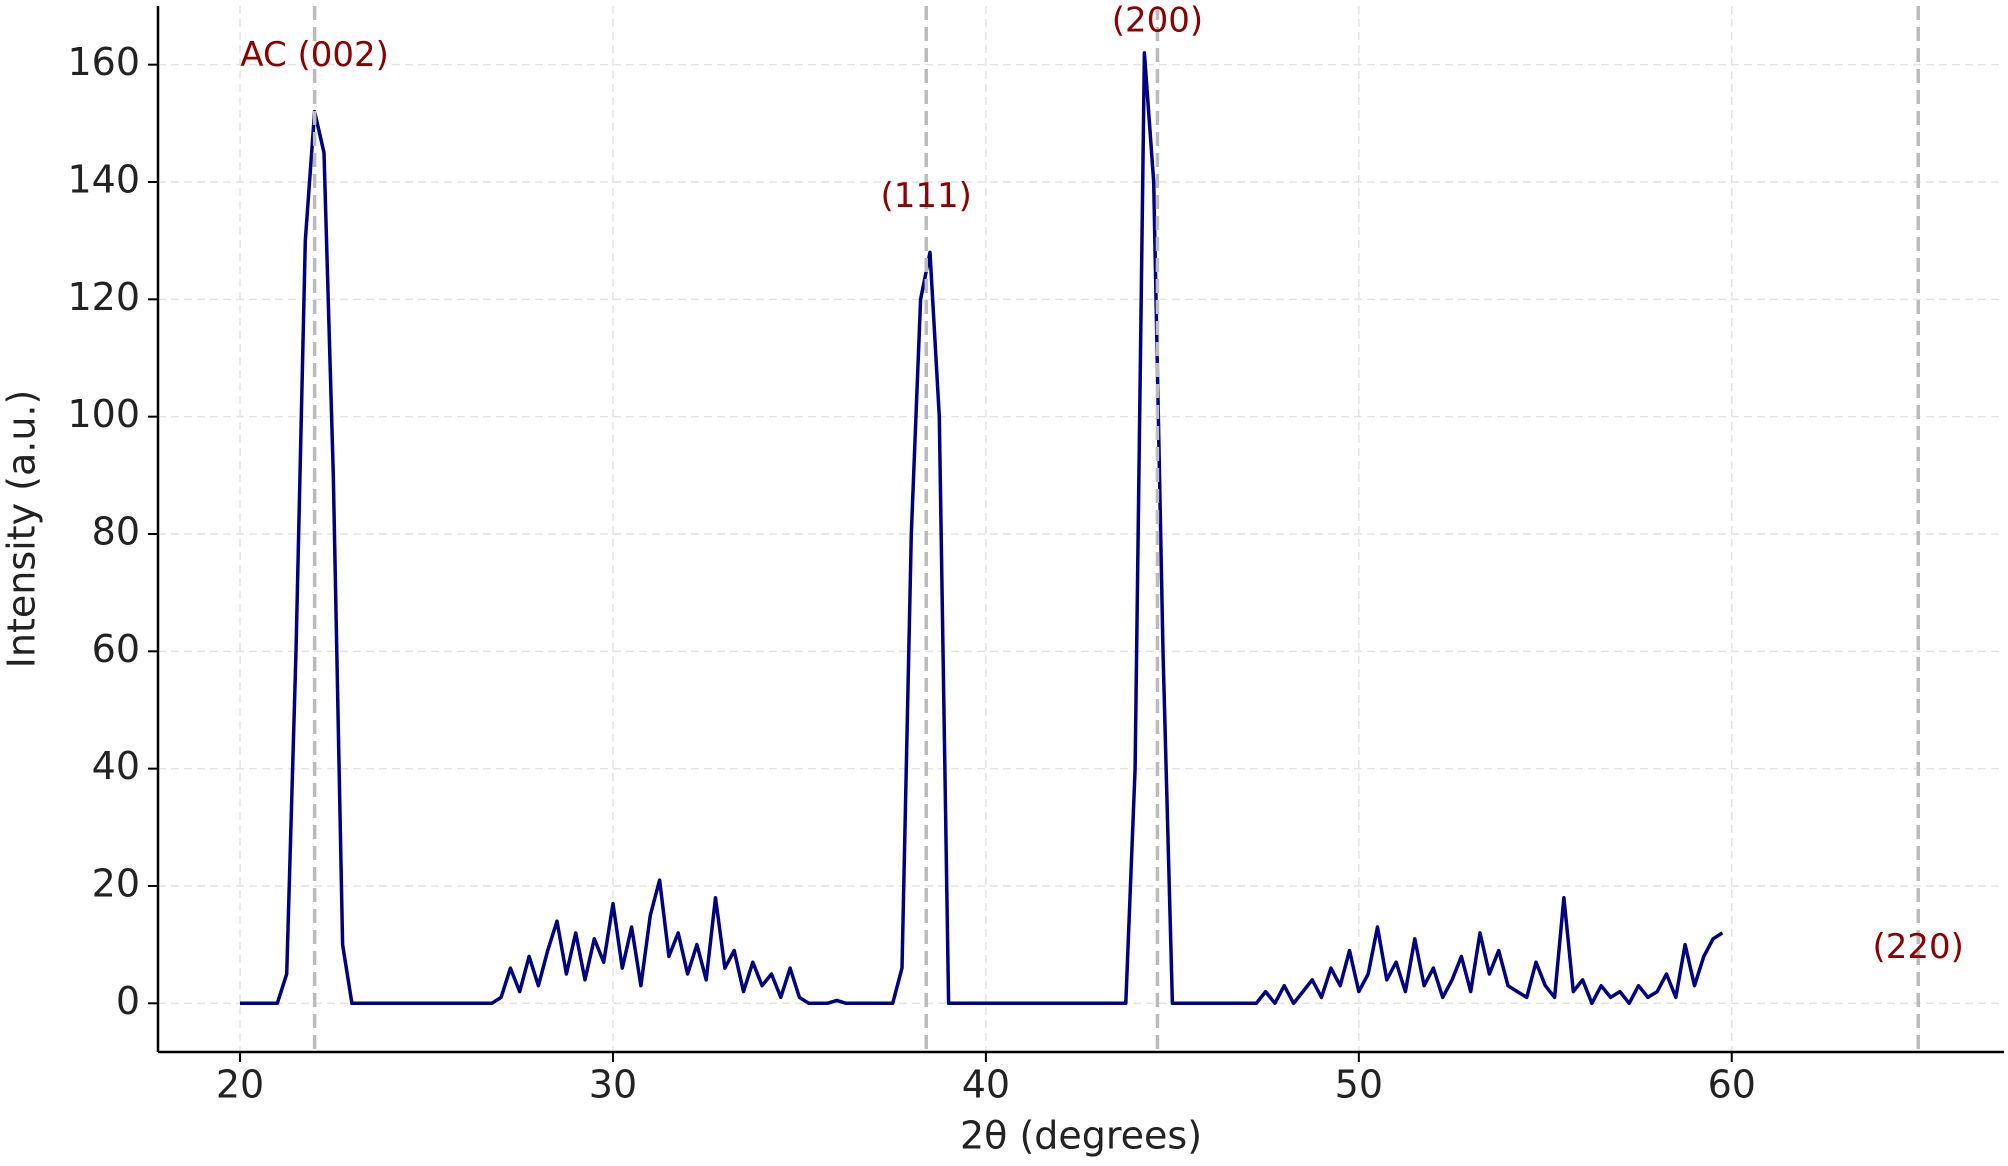 This screenshot has width=2008, height=1166. Describe the element at coordinates (116, 531) in the screenshot. I see `y-tick-label: 80` at that location.